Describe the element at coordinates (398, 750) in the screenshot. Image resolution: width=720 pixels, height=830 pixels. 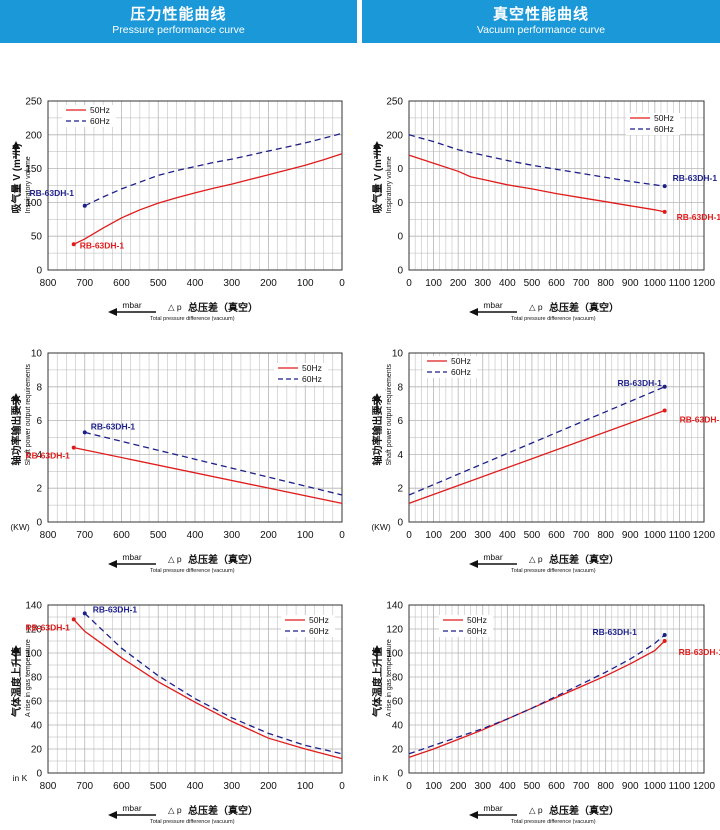
I see `y-tick-label: 20` at that location.